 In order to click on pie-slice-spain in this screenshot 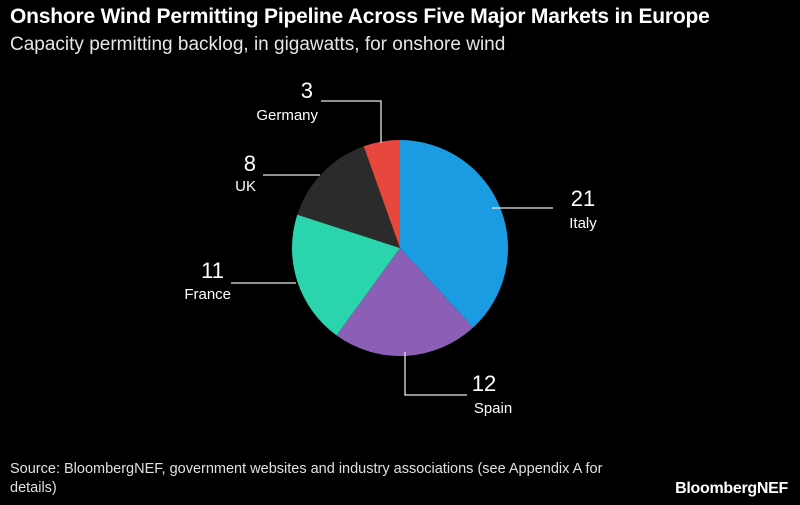, I will do `click(405, 302)`.